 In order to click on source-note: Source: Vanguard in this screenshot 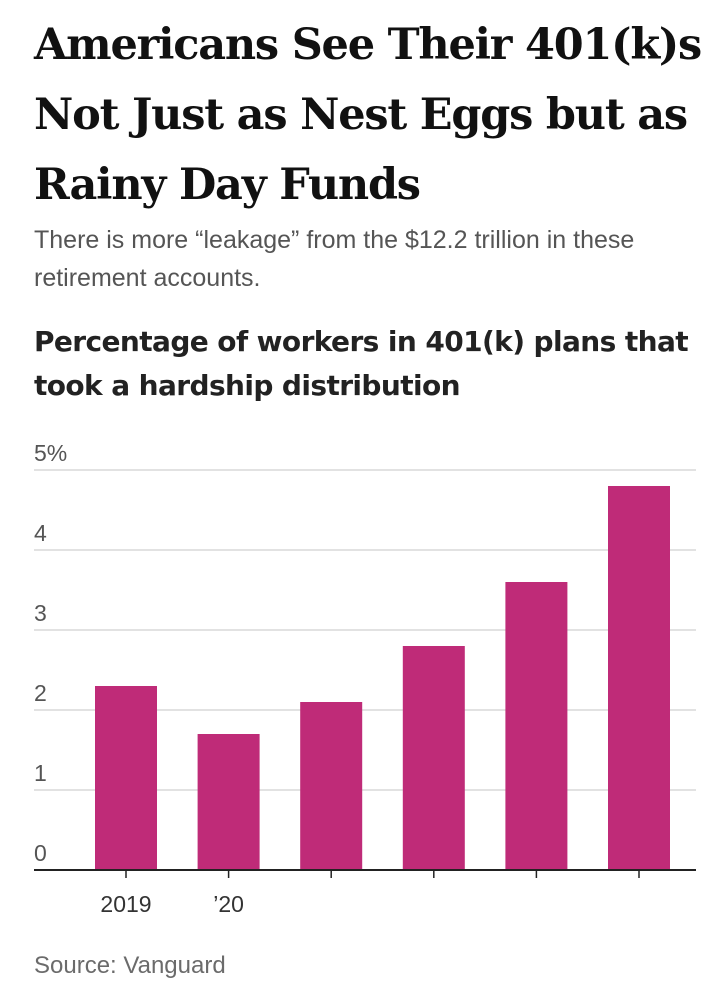, I will do `click(130, 965)`.